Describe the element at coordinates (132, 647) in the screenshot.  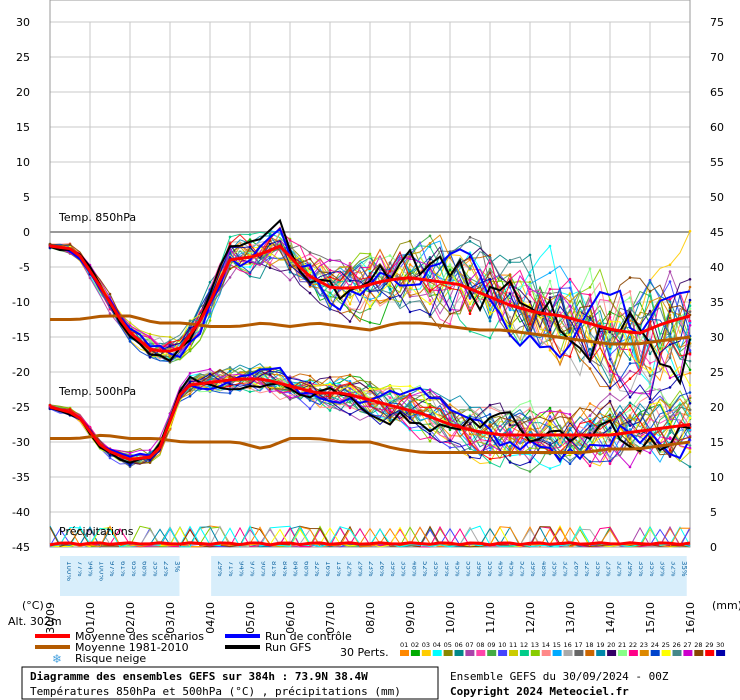
I see `legend-climo-label: Moyenne 1981-2010` at that location.